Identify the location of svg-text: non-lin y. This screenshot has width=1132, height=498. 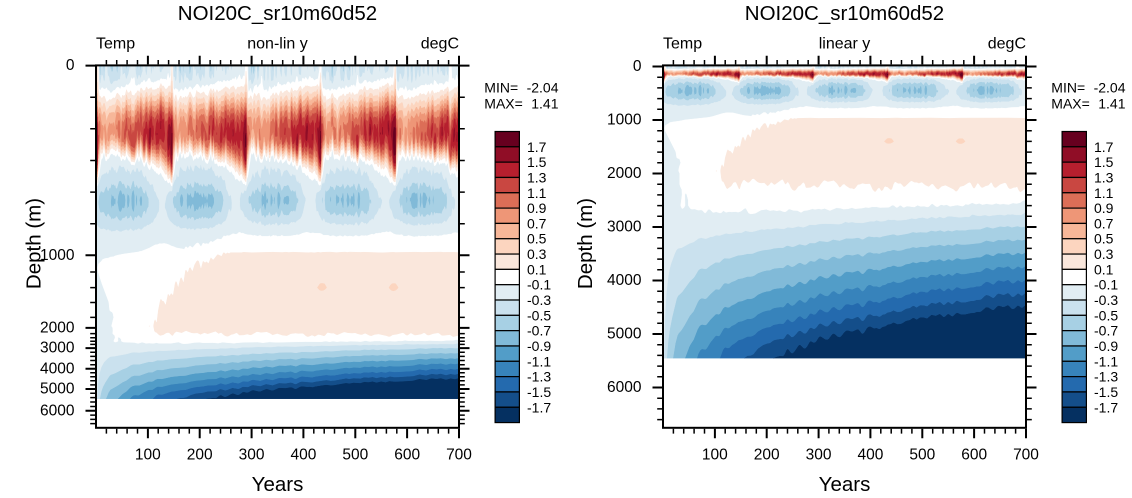
(277, 44).